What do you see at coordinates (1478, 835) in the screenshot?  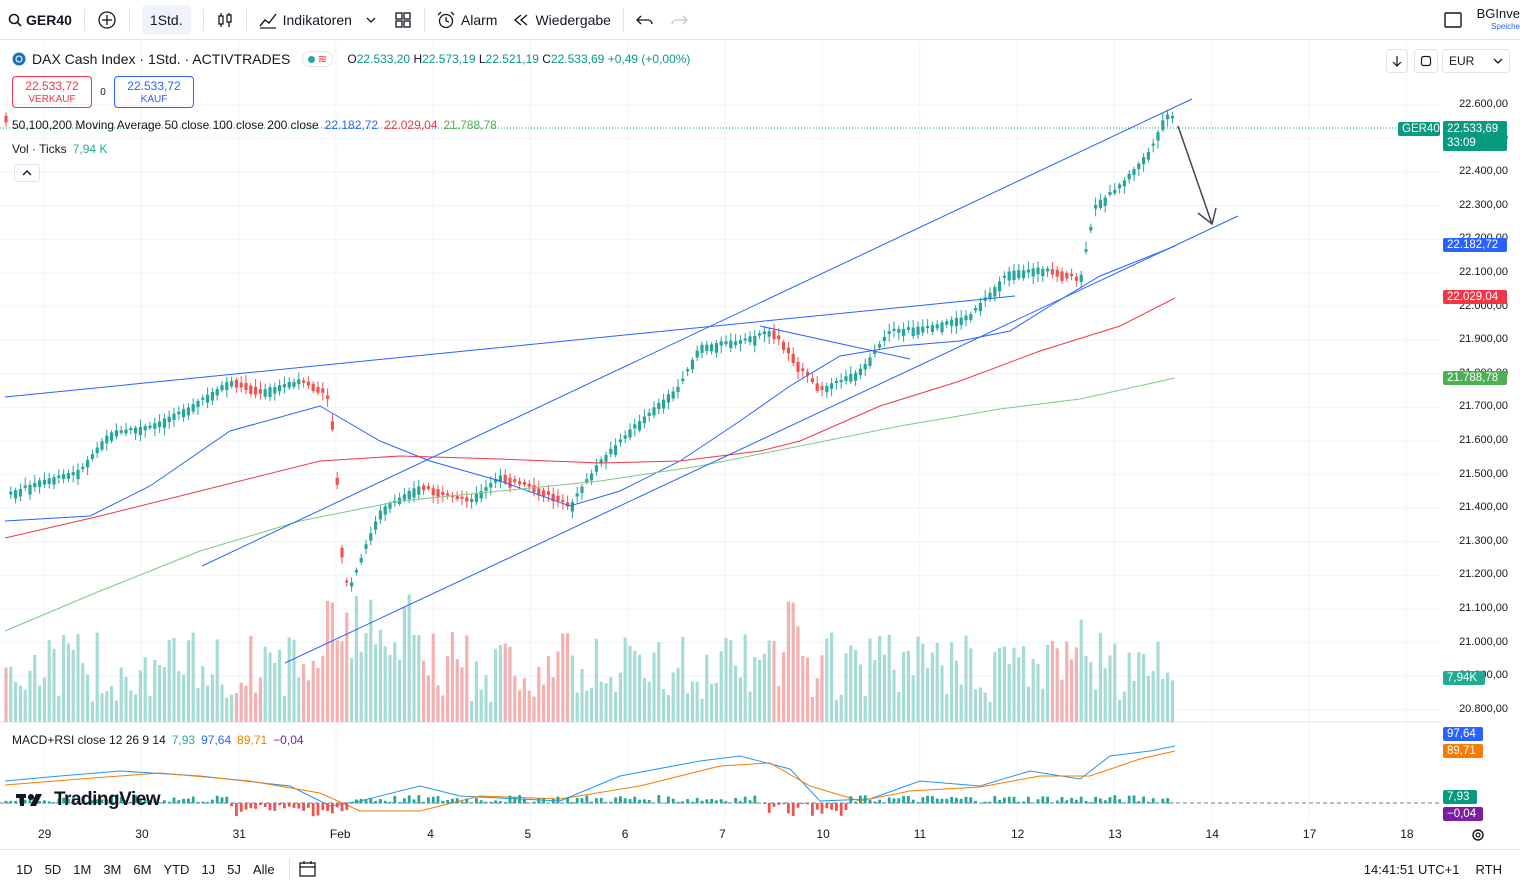 I see `settings-gear-icon` at bounding box center [1478, 835].